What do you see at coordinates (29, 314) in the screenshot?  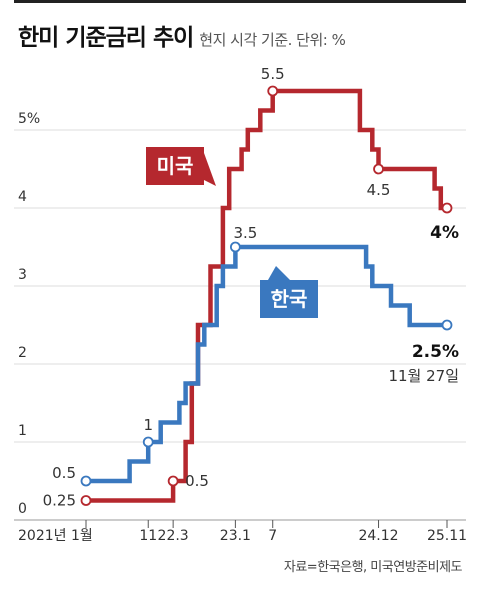 I see `y-axis-ticks: 0 1 2 3 4 5%` at bounding box center [29, 314].